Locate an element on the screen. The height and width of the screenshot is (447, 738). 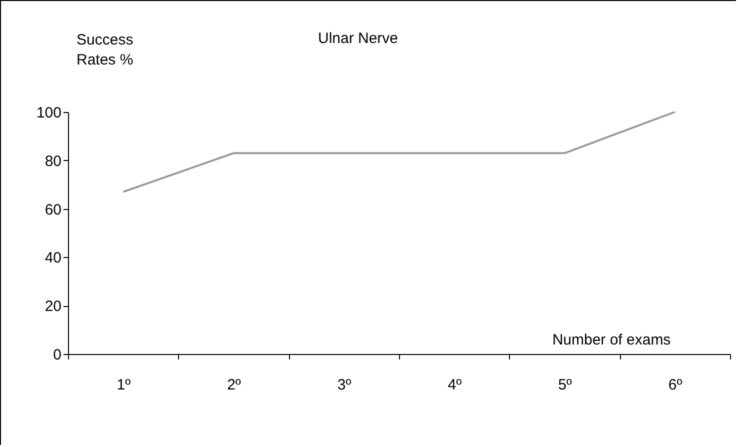
x-tick-label: 3º is located at coordinates (344, 385).